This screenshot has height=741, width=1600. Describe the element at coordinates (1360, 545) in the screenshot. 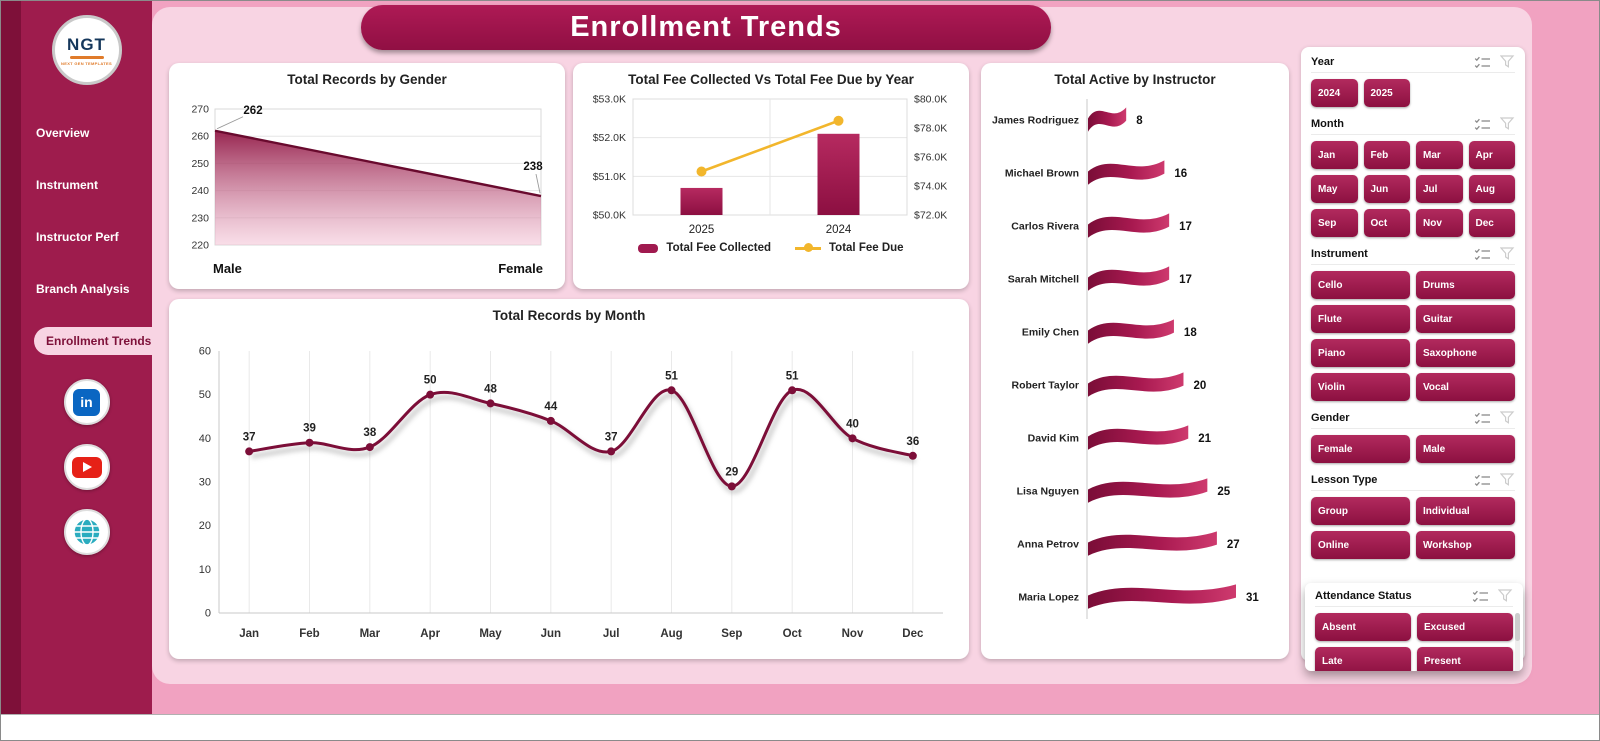

I see `filter-option-online: Online` at that location.